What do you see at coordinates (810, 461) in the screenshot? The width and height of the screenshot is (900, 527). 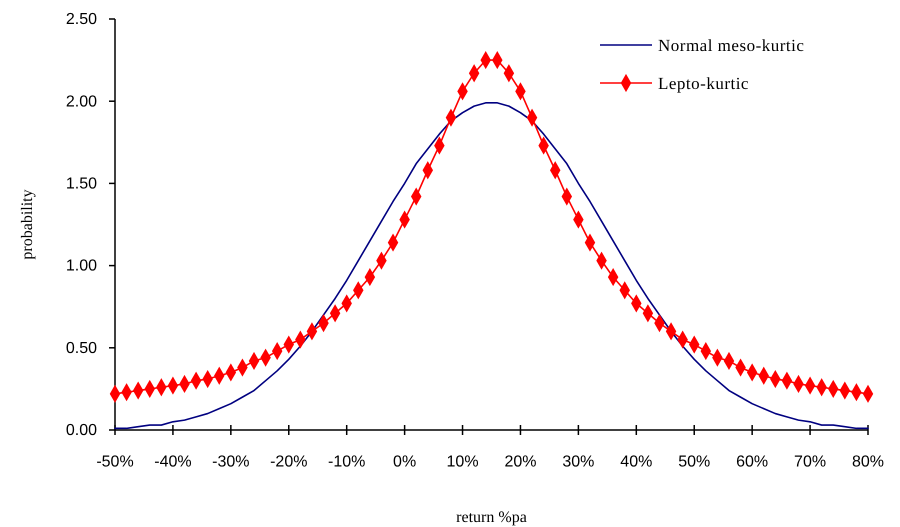 I see `x-tick-label: 70%` at bounding box center [810, 461].